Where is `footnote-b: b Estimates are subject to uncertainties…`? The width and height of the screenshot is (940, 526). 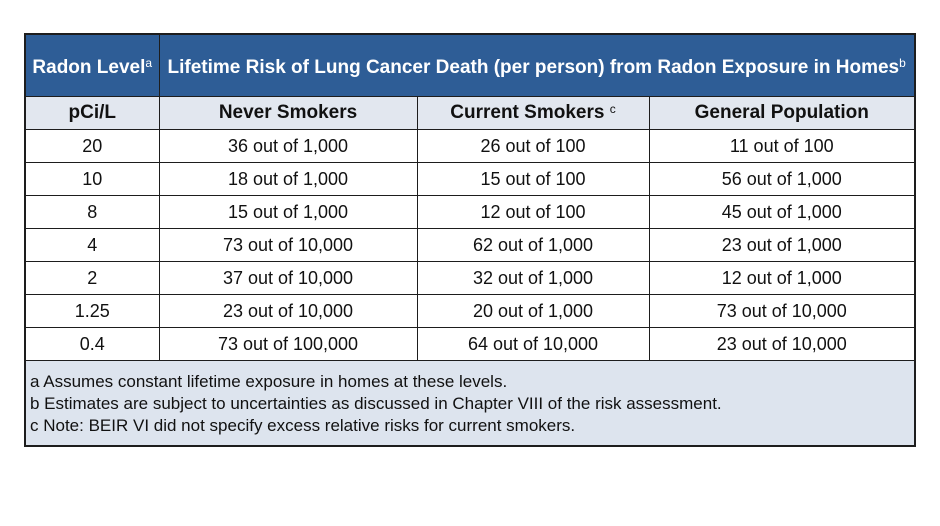 footnote-b: b Estimates are subject to uncertainties… is located at coordinates (376, 403).